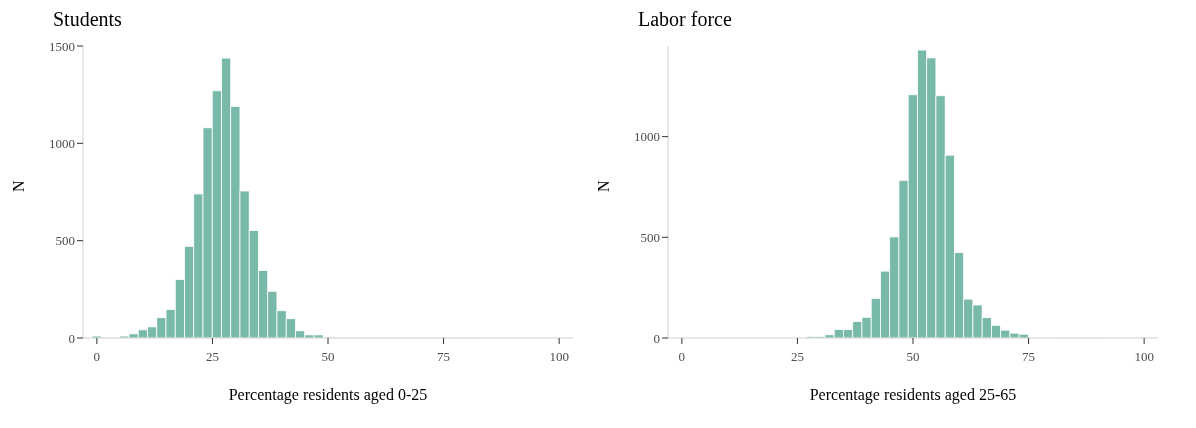 The height and width of the screenshot is (428, 1196). I want to click on x-axis-title: Percentage residents aged 0-25, so click(328, 395).